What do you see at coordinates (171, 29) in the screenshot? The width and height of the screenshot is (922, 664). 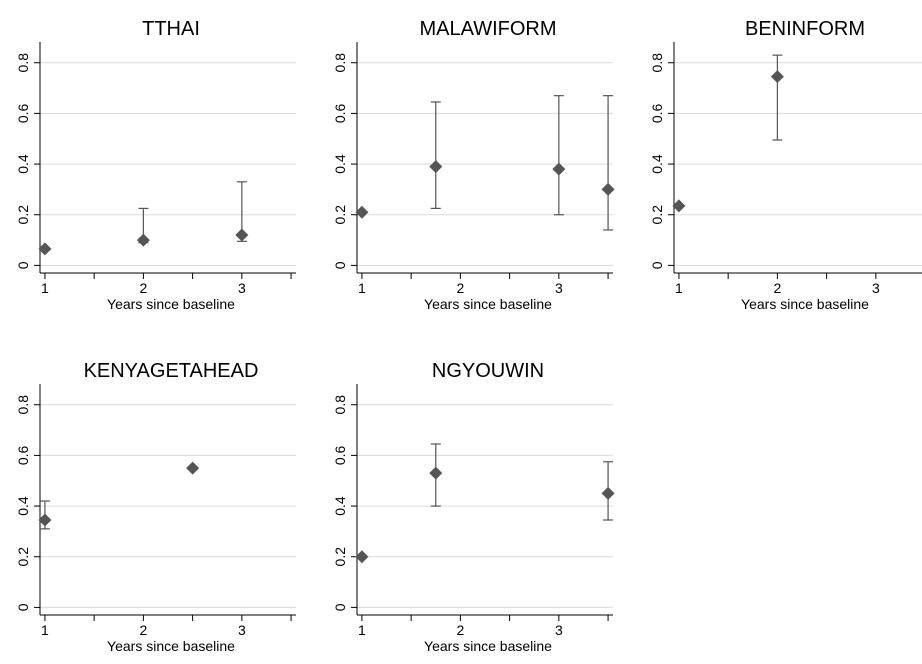 I see `panel-title: TTHAI` at bounding box center [171, 29].